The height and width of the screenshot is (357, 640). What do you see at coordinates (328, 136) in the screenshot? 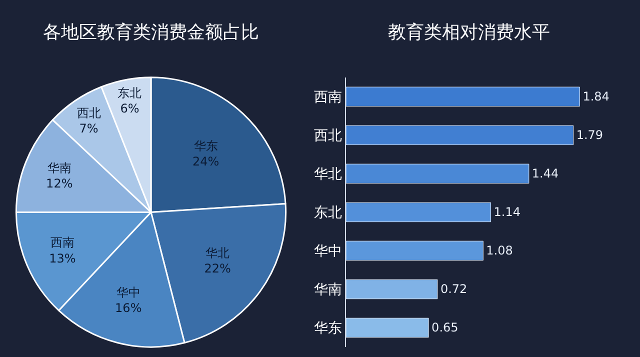
I see `y-tick-label: 西北` at bounding box center [328, 136].